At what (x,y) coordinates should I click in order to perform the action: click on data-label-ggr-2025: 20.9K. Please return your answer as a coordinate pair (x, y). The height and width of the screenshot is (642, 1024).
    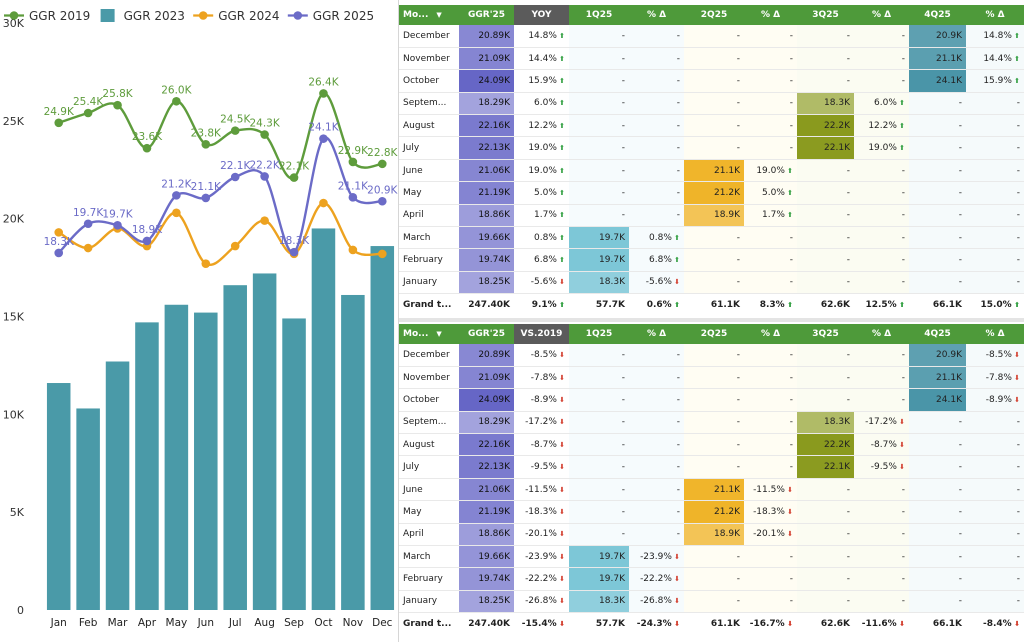
    Looking at the image, I should click on (382, 190).